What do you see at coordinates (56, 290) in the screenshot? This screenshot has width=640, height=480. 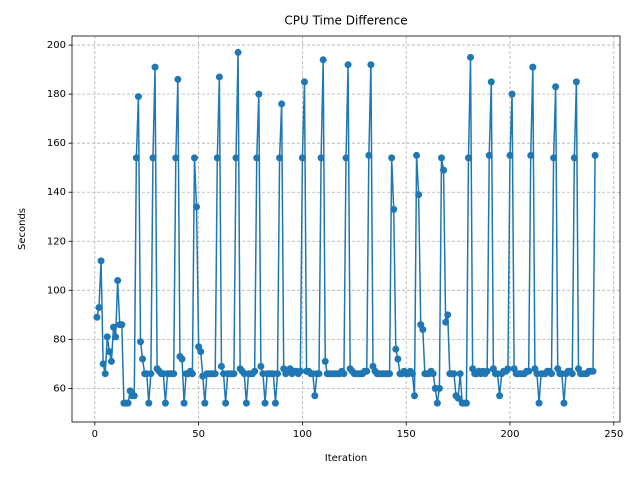 I see `y-tick-label: 100` at bounding box center [56, 290].